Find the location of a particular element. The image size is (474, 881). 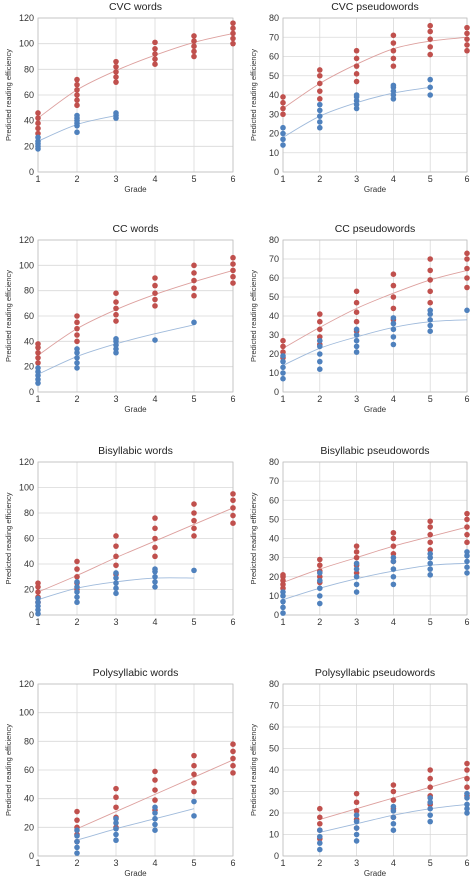

y-tick-label: 80 is located at coordinates (274, 684).